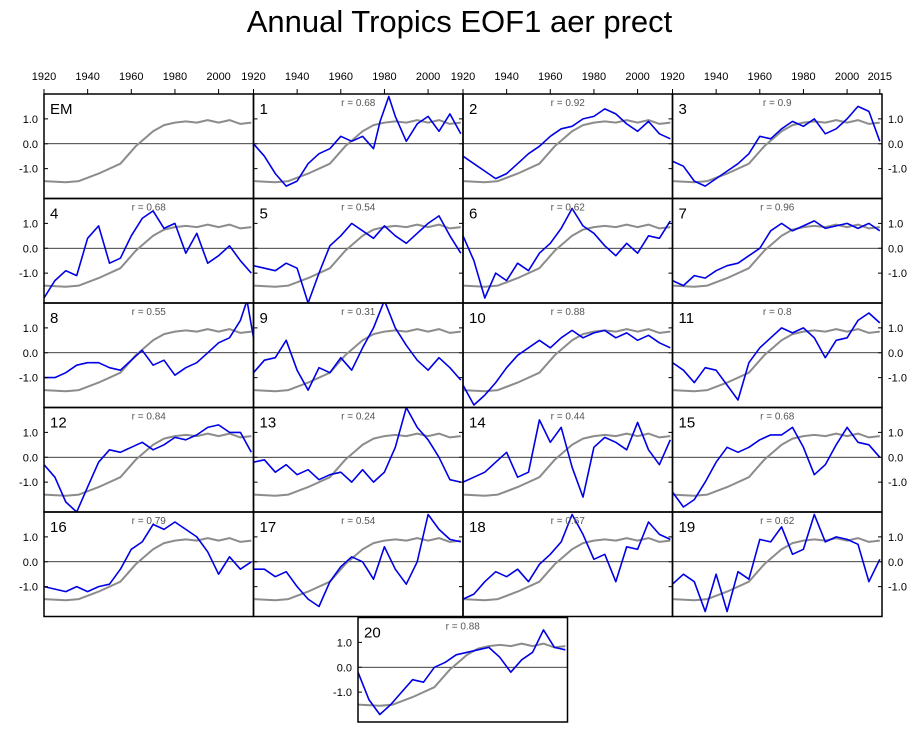 This screenshot has width=919, height=734. What do you see at coordinates (568, 521) in the screenshot?
I see `correlation-label: r = 0.67` at bounding box center [568, 521].